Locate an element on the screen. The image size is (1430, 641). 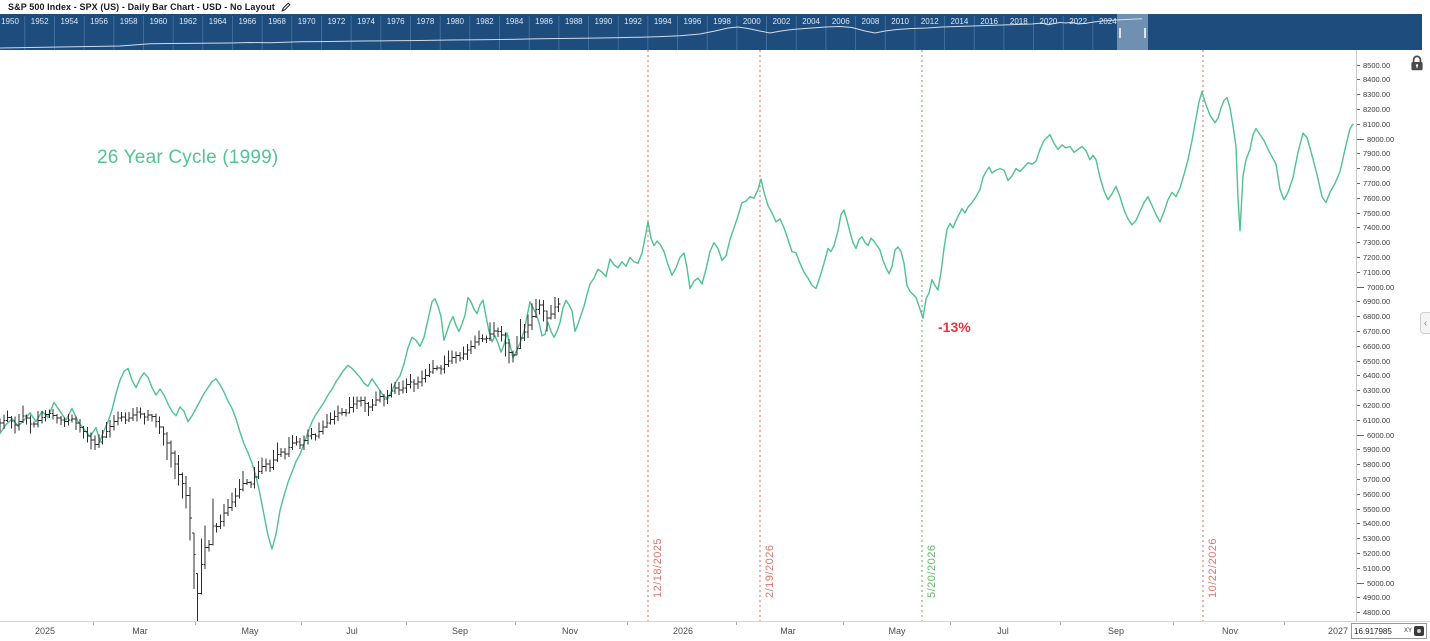
time-axis-label: Jul is located at coordinates (1003, 631).